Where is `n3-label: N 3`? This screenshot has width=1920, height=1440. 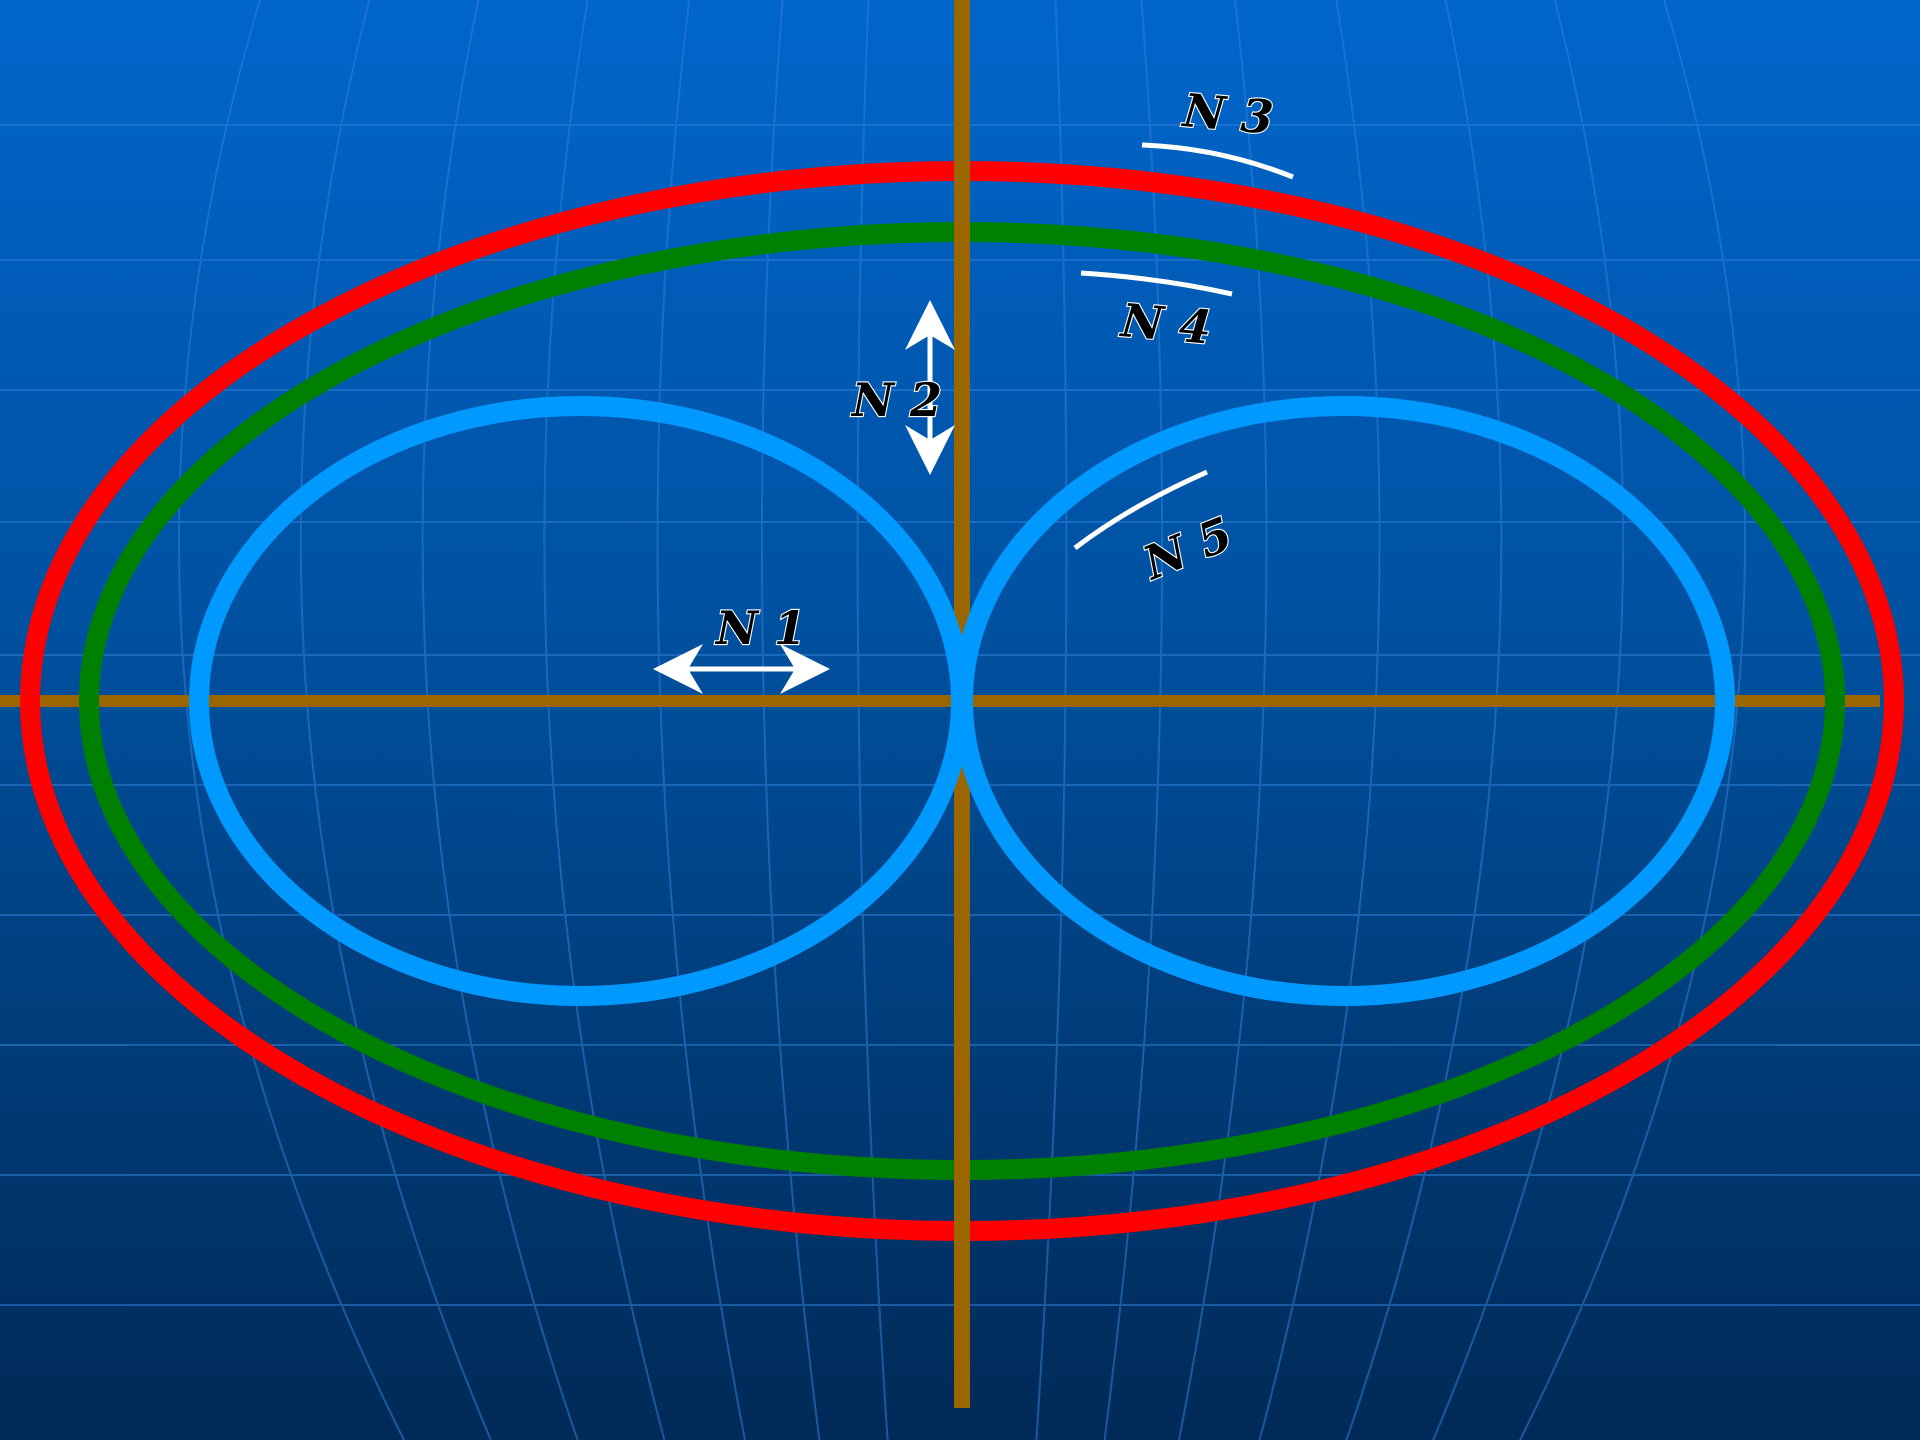
n3-label: N 3 is located at coordinates (1227, 114).